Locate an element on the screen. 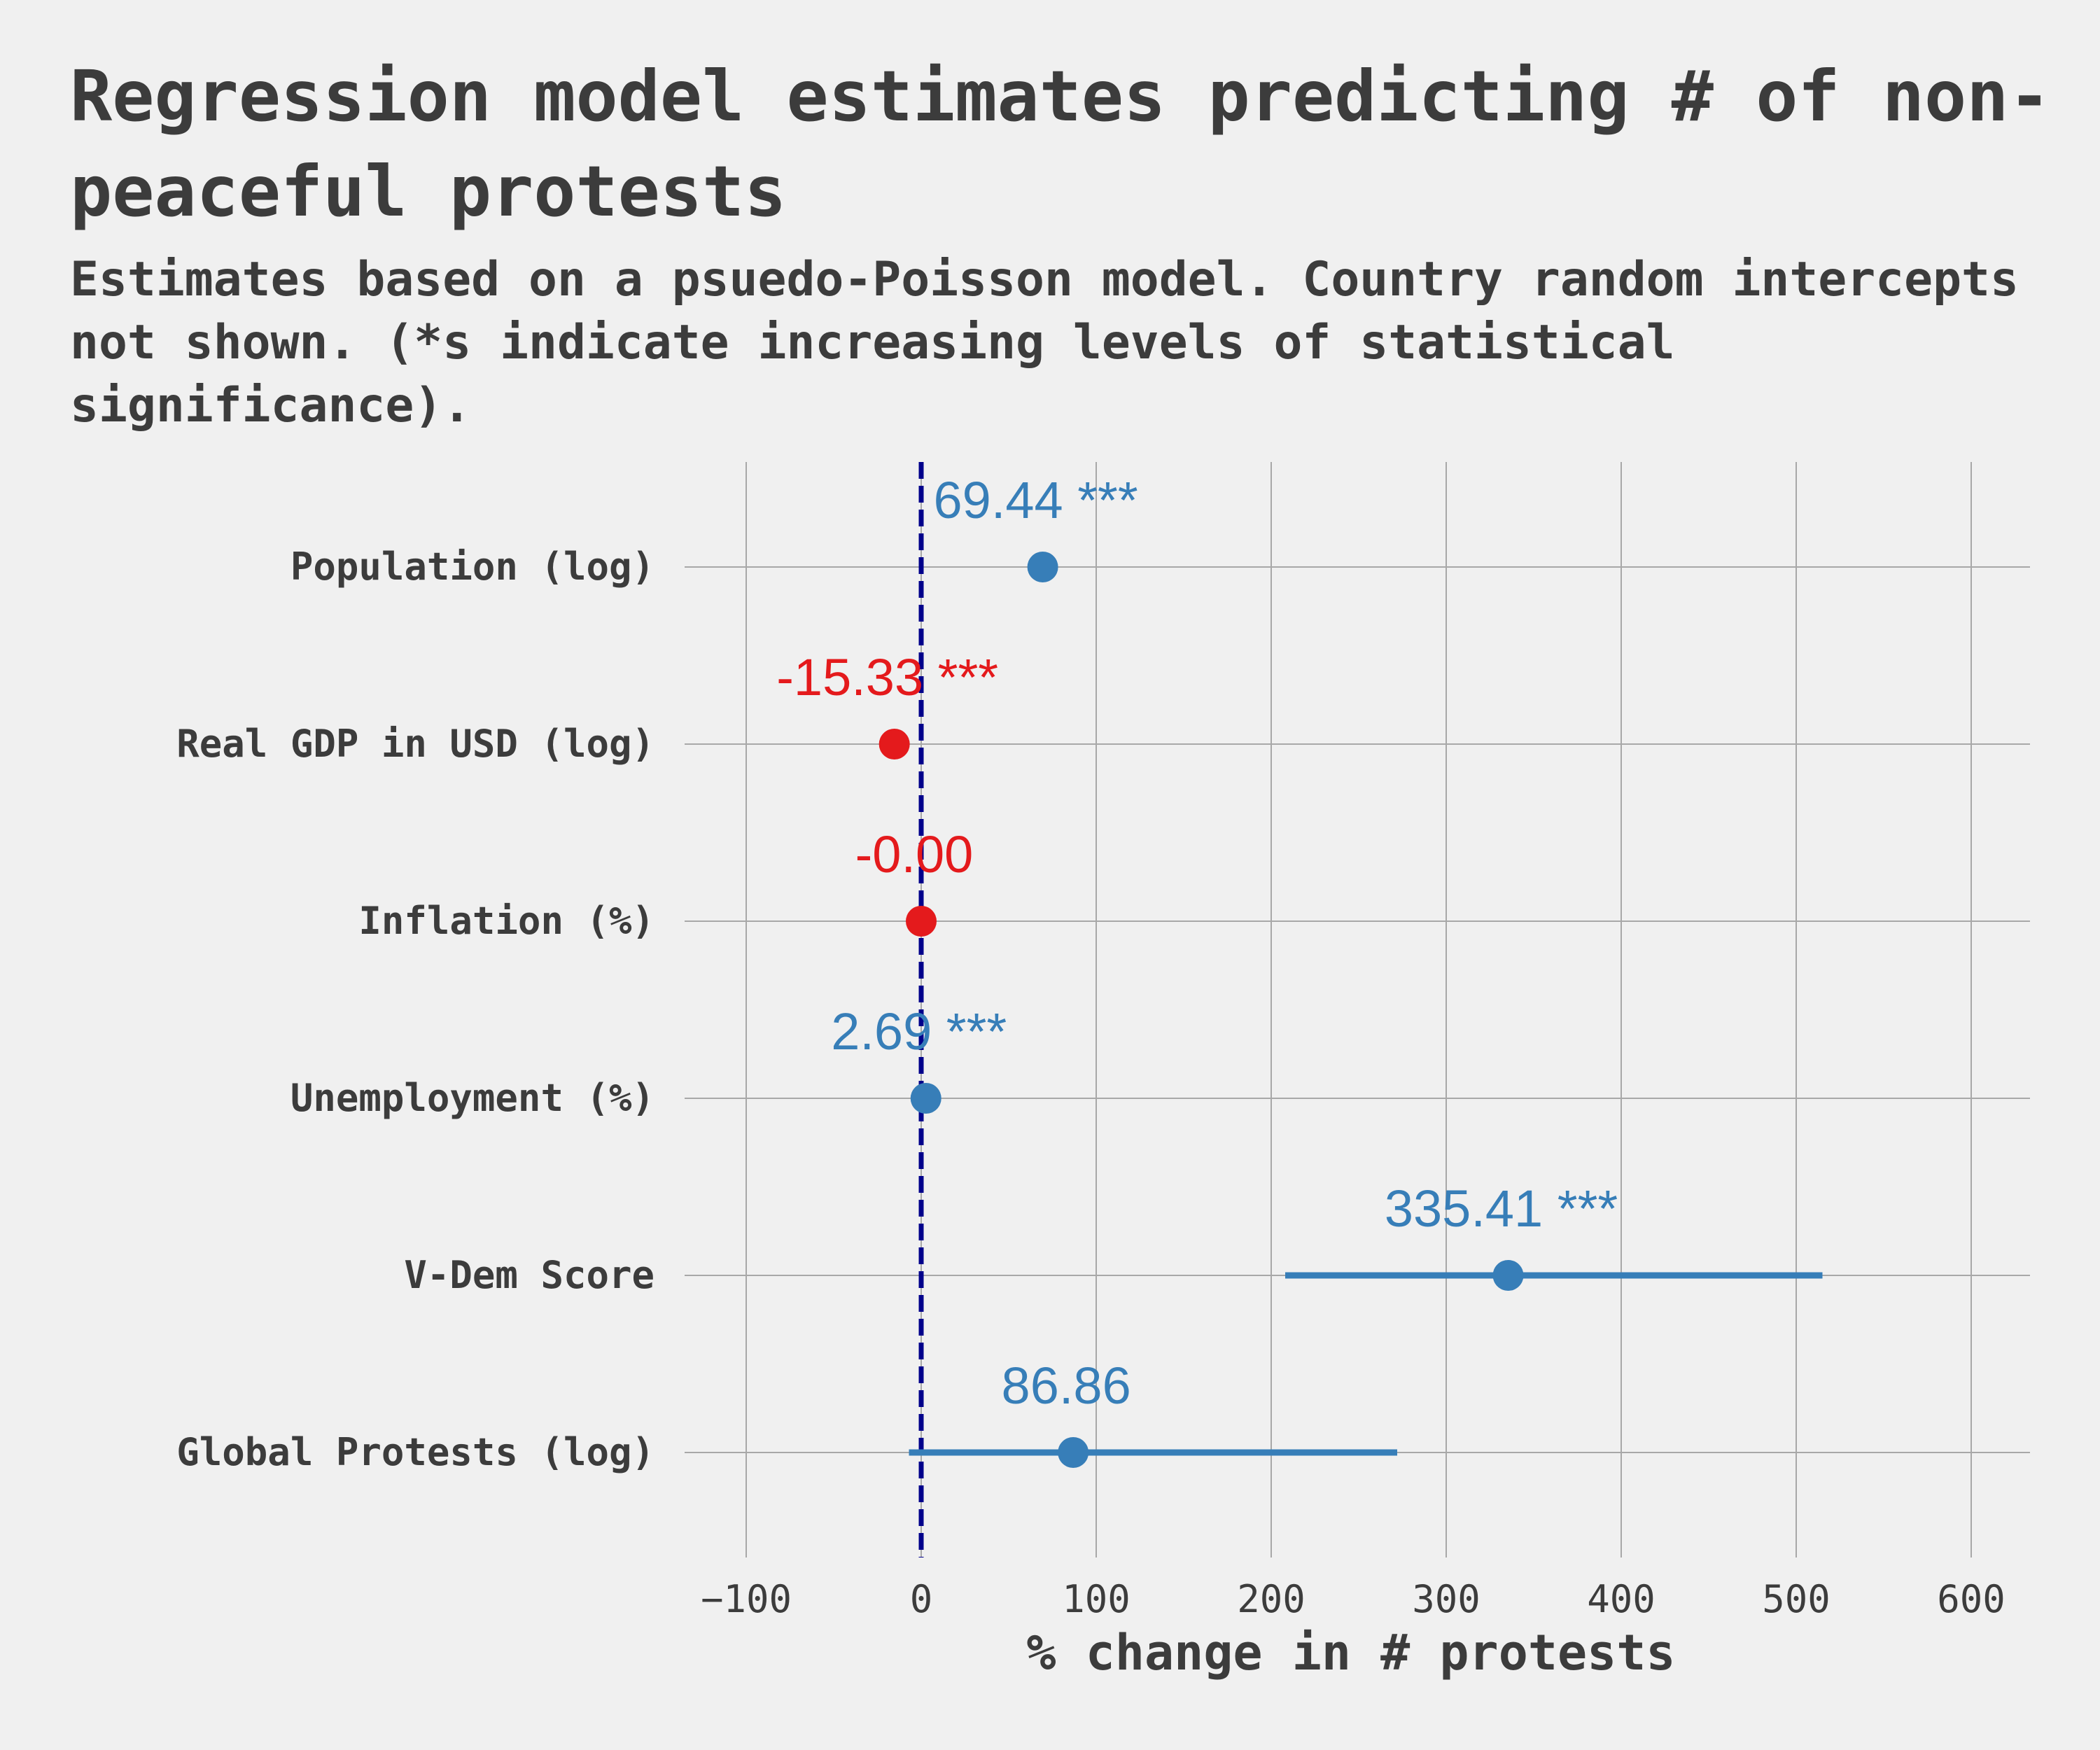 This screenshot has width=2100, height=1750. x-tick-label: 300 is located at coordinates (1446, 1599).